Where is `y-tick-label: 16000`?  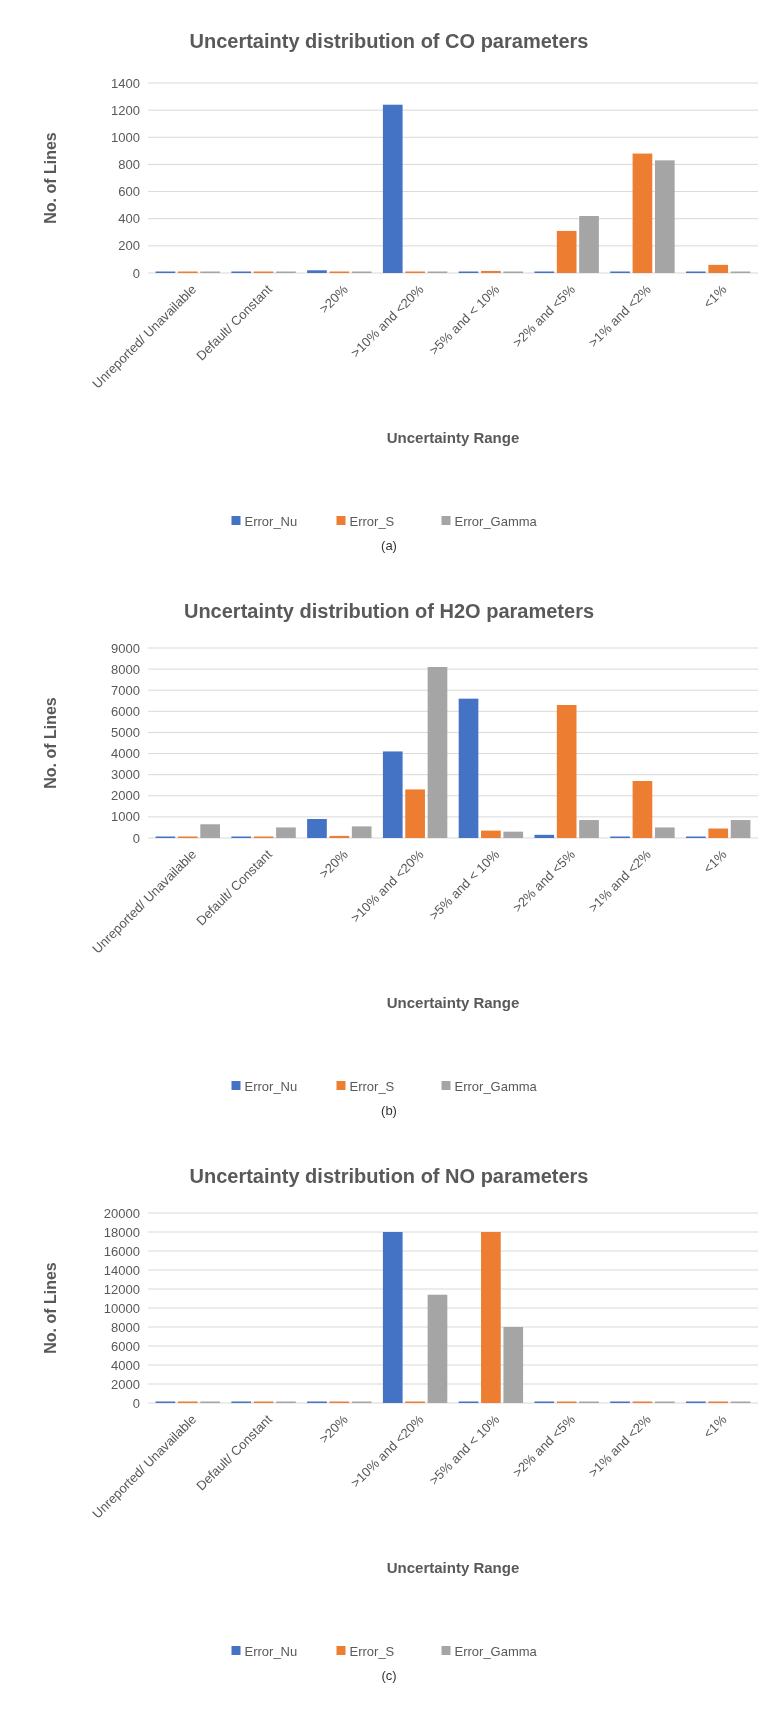
y-tick-label: 16000 is located at coordinates (121, 1251).